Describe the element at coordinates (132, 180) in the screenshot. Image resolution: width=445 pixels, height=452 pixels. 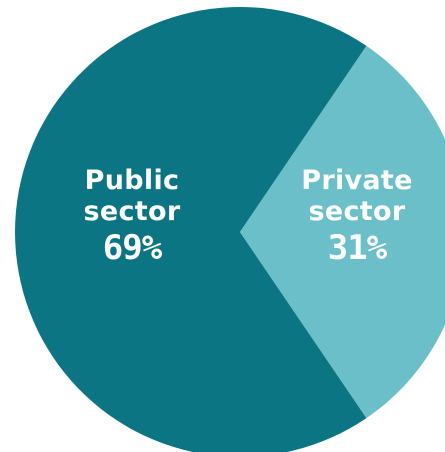
I see `slice-name-public-line1: Public` at that location.